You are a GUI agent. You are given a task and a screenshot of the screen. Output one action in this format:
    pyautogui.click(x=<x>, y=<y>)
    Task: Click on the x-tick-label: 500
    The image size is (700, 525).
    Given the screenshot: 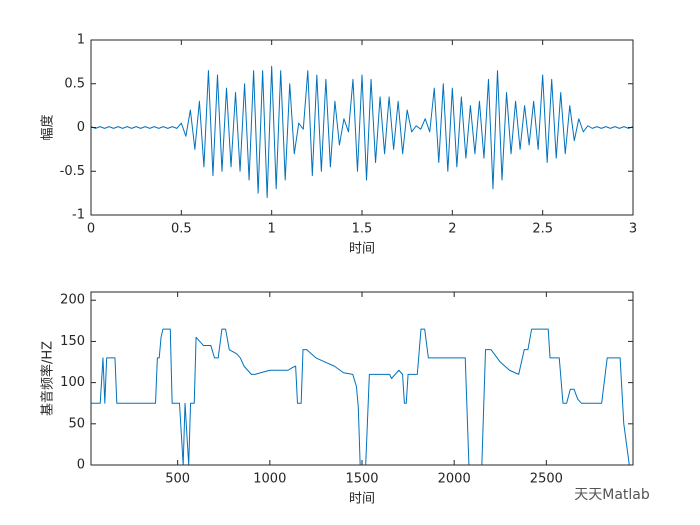 What is the action you would take?
    pyautogui.click(x=177, y=479)
    